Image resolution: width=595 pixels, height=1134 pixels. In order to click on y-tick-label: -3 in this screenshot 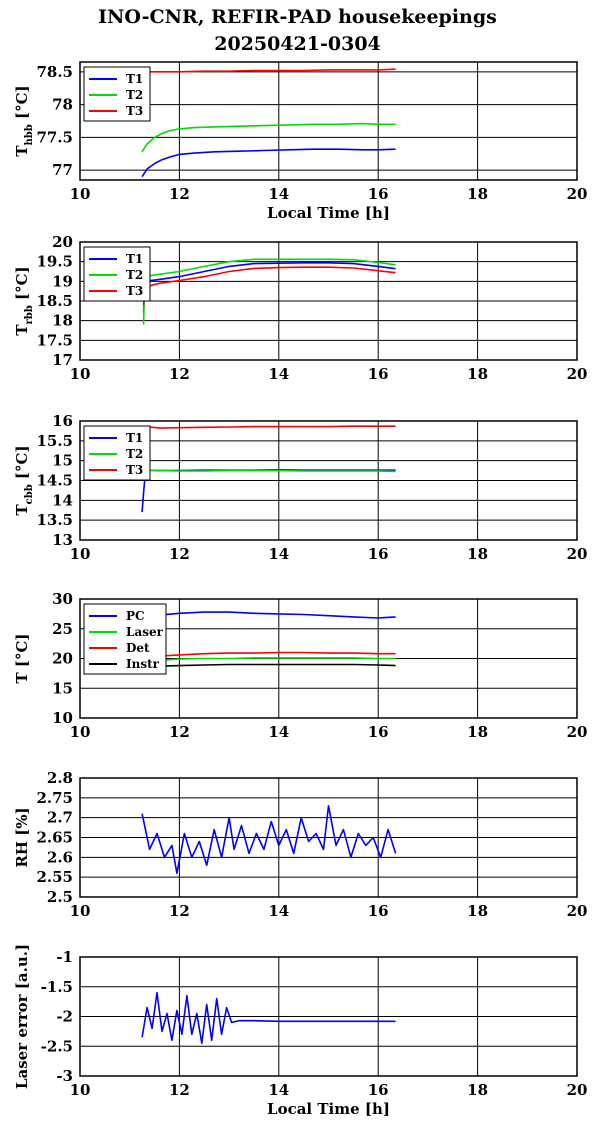, I will do `click(64, 1076)`.